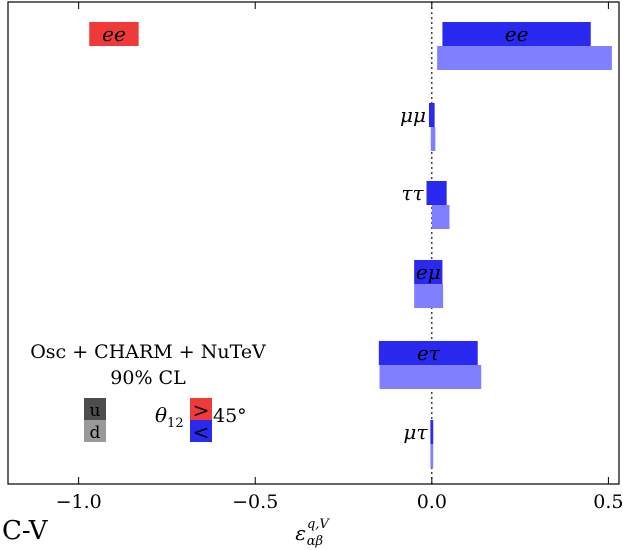 The height and width of the screenshot is (550, 623). Describe the element at coordinates (25, 531) in the screenshot. I see `corner-text: C-V` at that location.